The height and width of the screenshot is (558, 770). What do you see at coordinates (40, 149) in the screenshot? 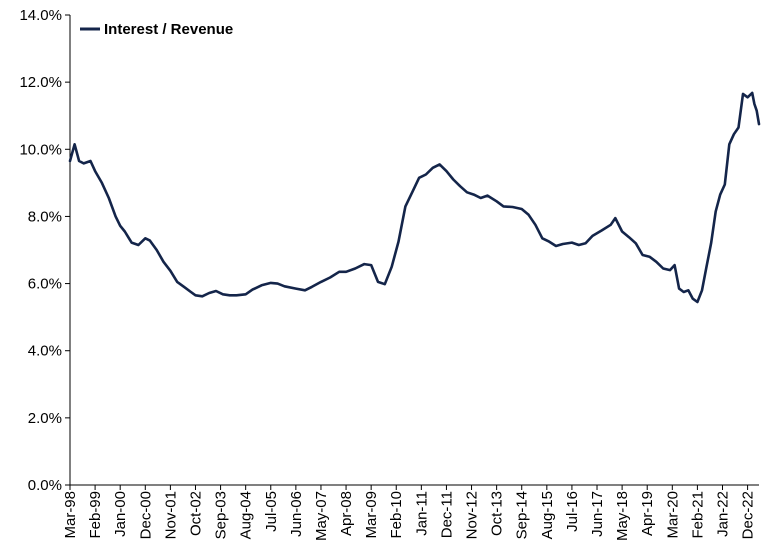
I see `y-tick-label: 10.0%` at bounding box center [40, 149].